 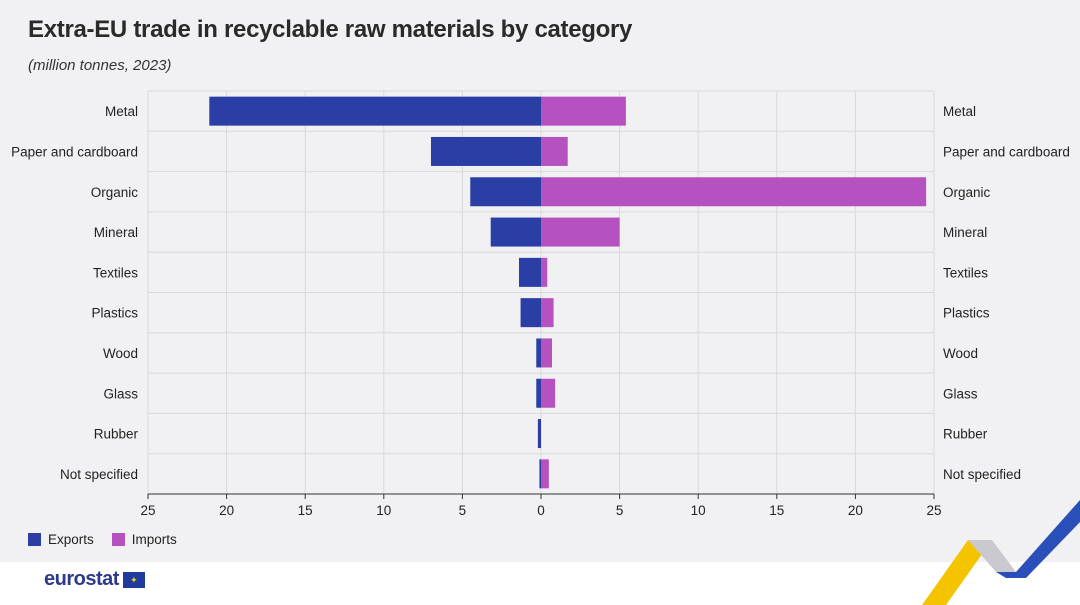 I want to click on legend-item-exports: Exports, so click(x=61, y=539).